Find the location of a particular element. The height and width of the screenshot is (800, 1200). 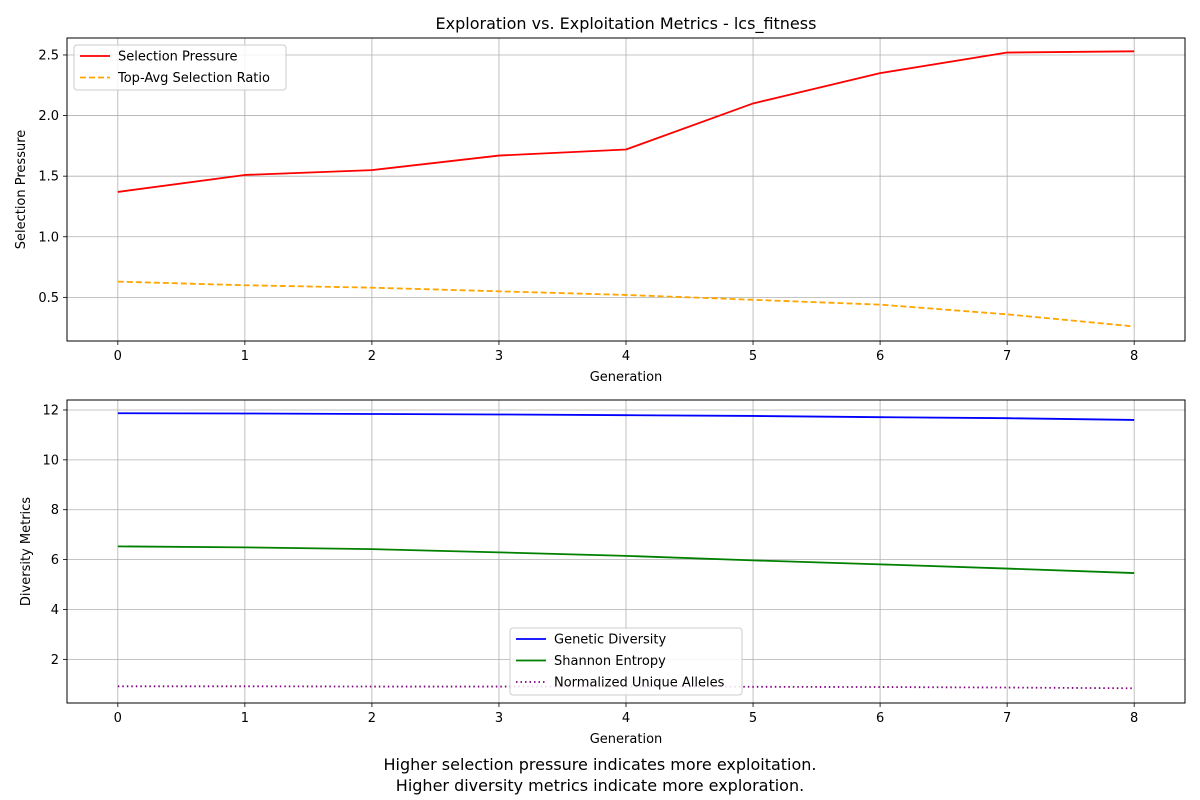

y-tick-label: 12 is located at coordinates (50, 410).